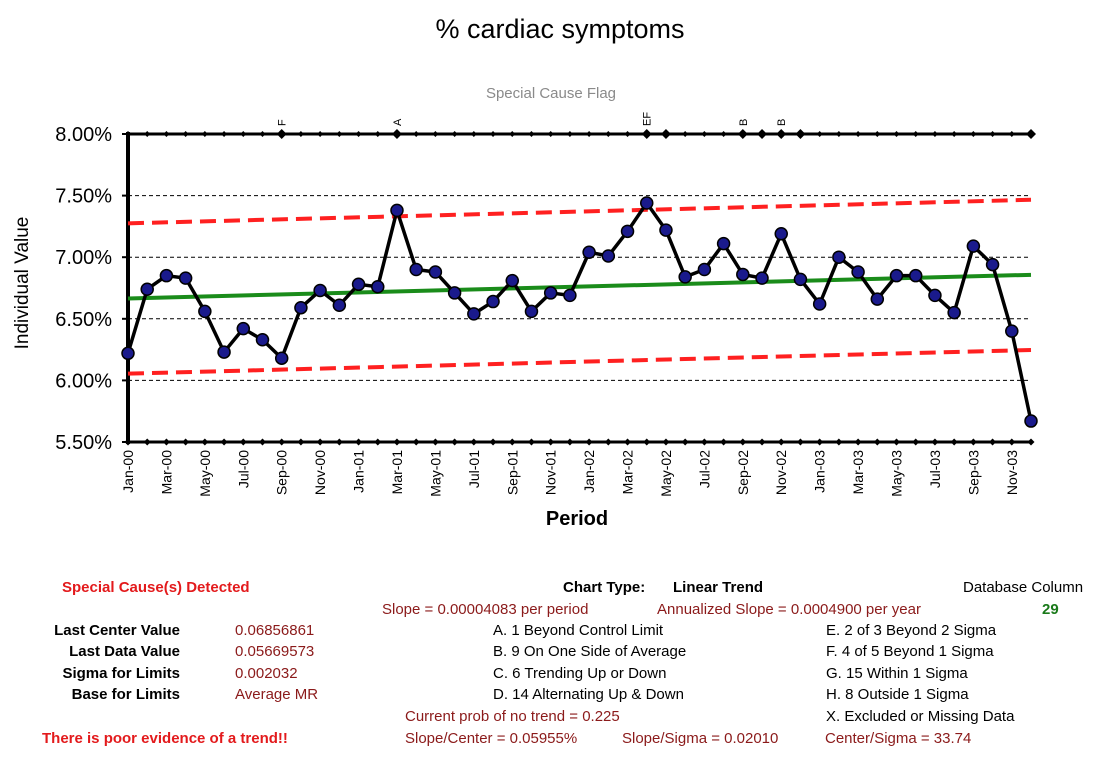 The height and width of the screenshot is (763, 1117). What do you see at coordinates (156, 587) in the screenshot?
I see `special-cause-detected: Special Cause(s) Detected` at bounding box center [156, 587].